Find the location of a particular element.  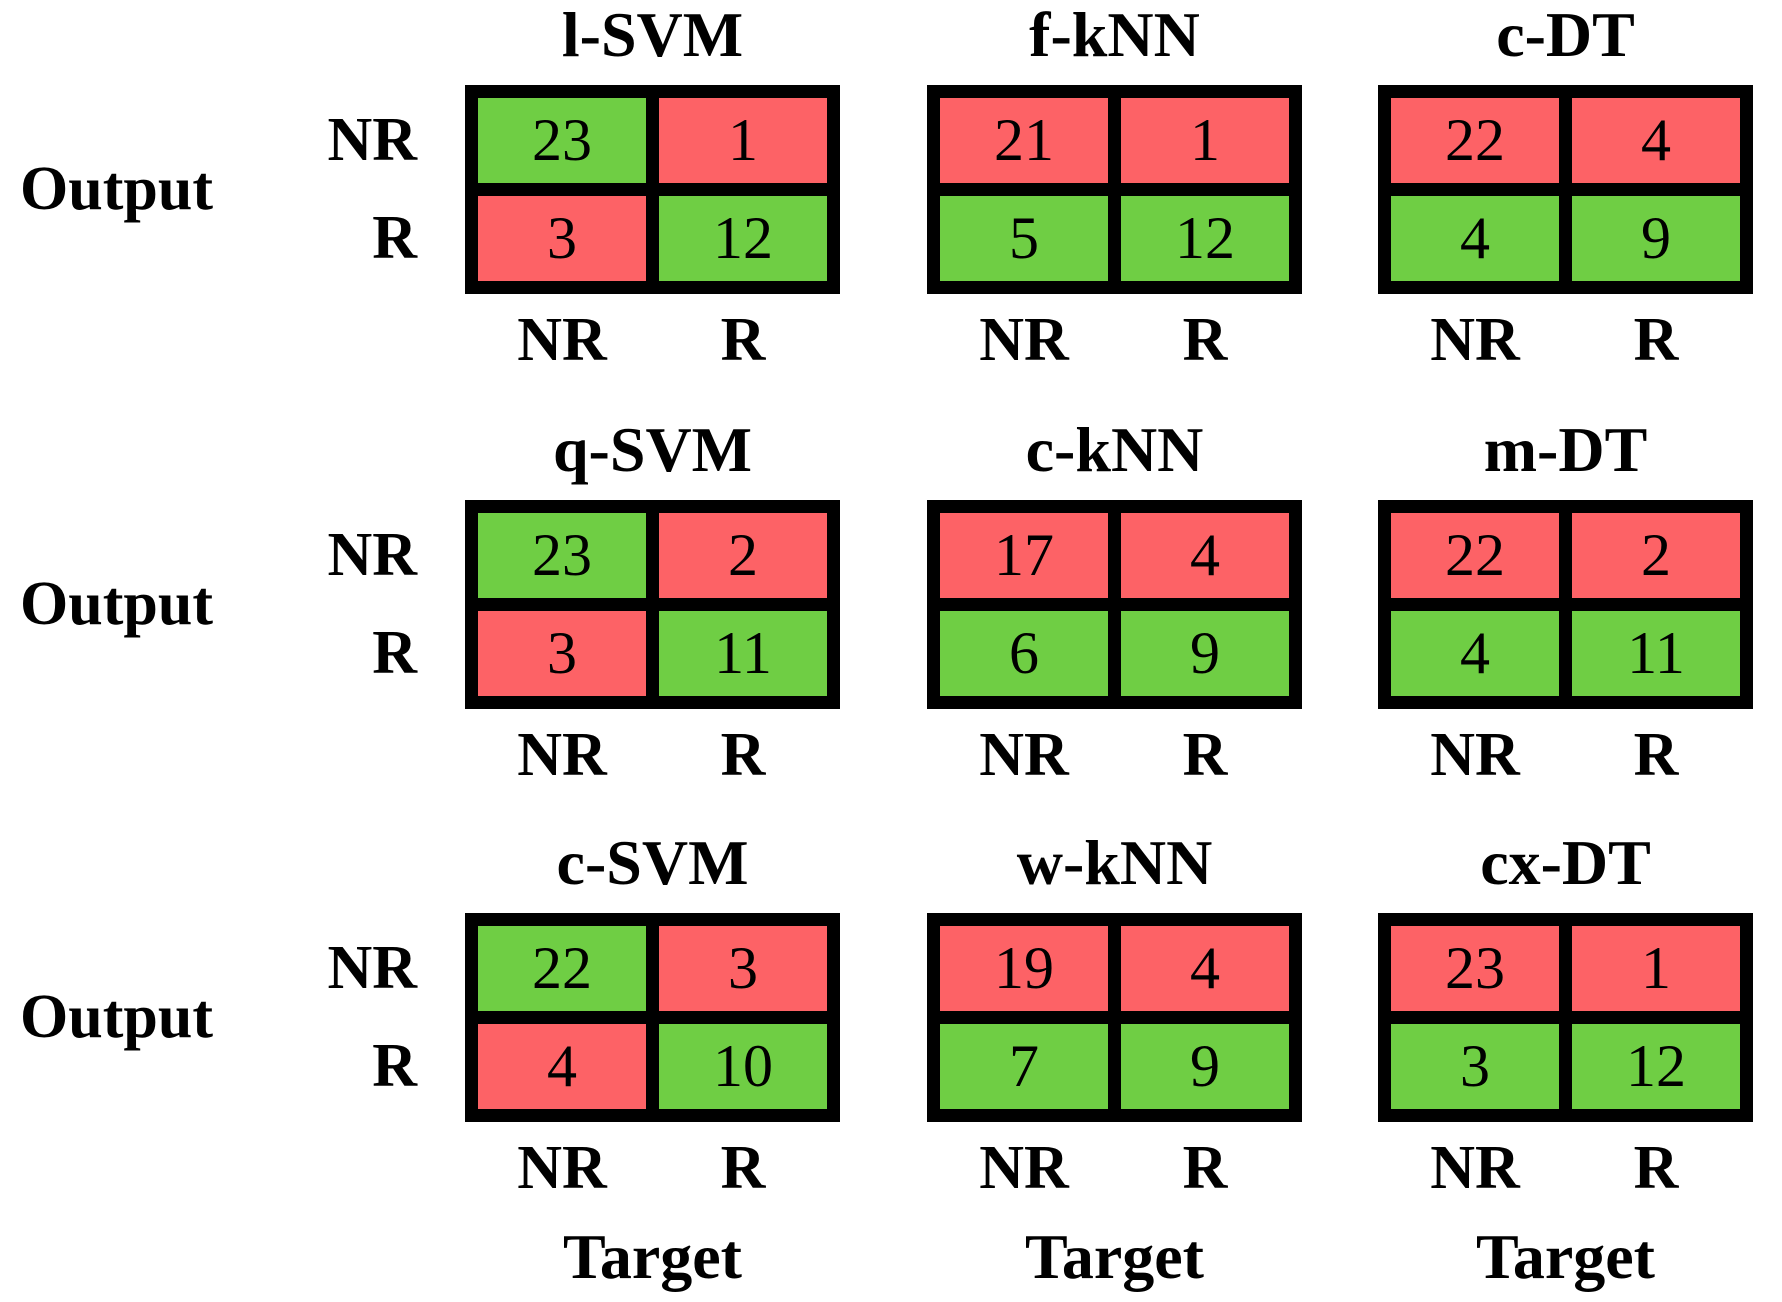

matrix-title: w-kNN is located at coordinates (1114, 862).